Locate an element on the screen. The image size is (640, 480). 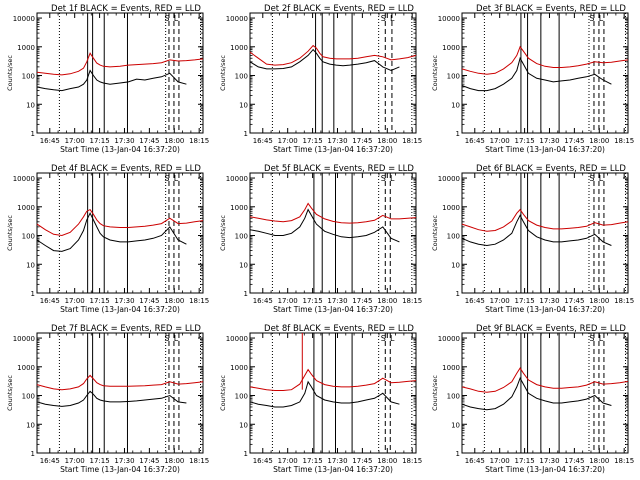
panel-title: Det 7f BLACK = Events, RED = LLD is located at coordinates (126, 329).